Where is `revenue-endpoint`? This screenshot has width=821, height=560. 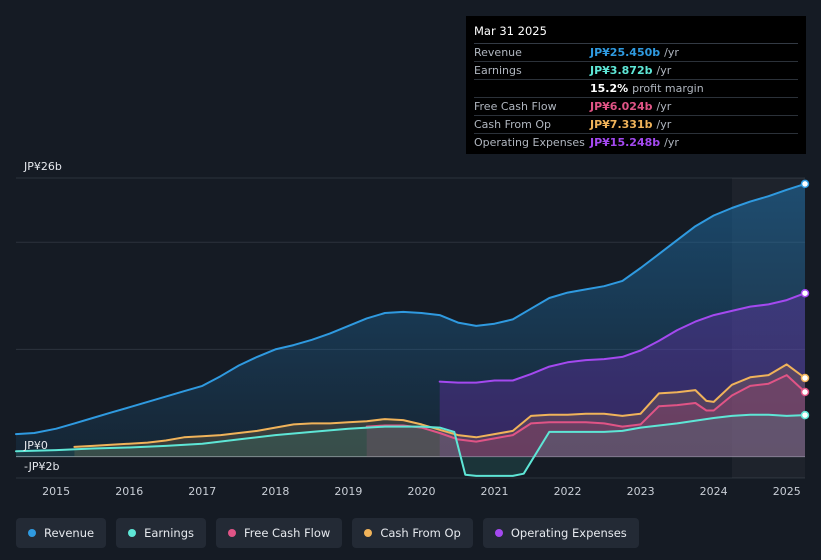
revenue-endpoint is located at coordinates (805, 184).